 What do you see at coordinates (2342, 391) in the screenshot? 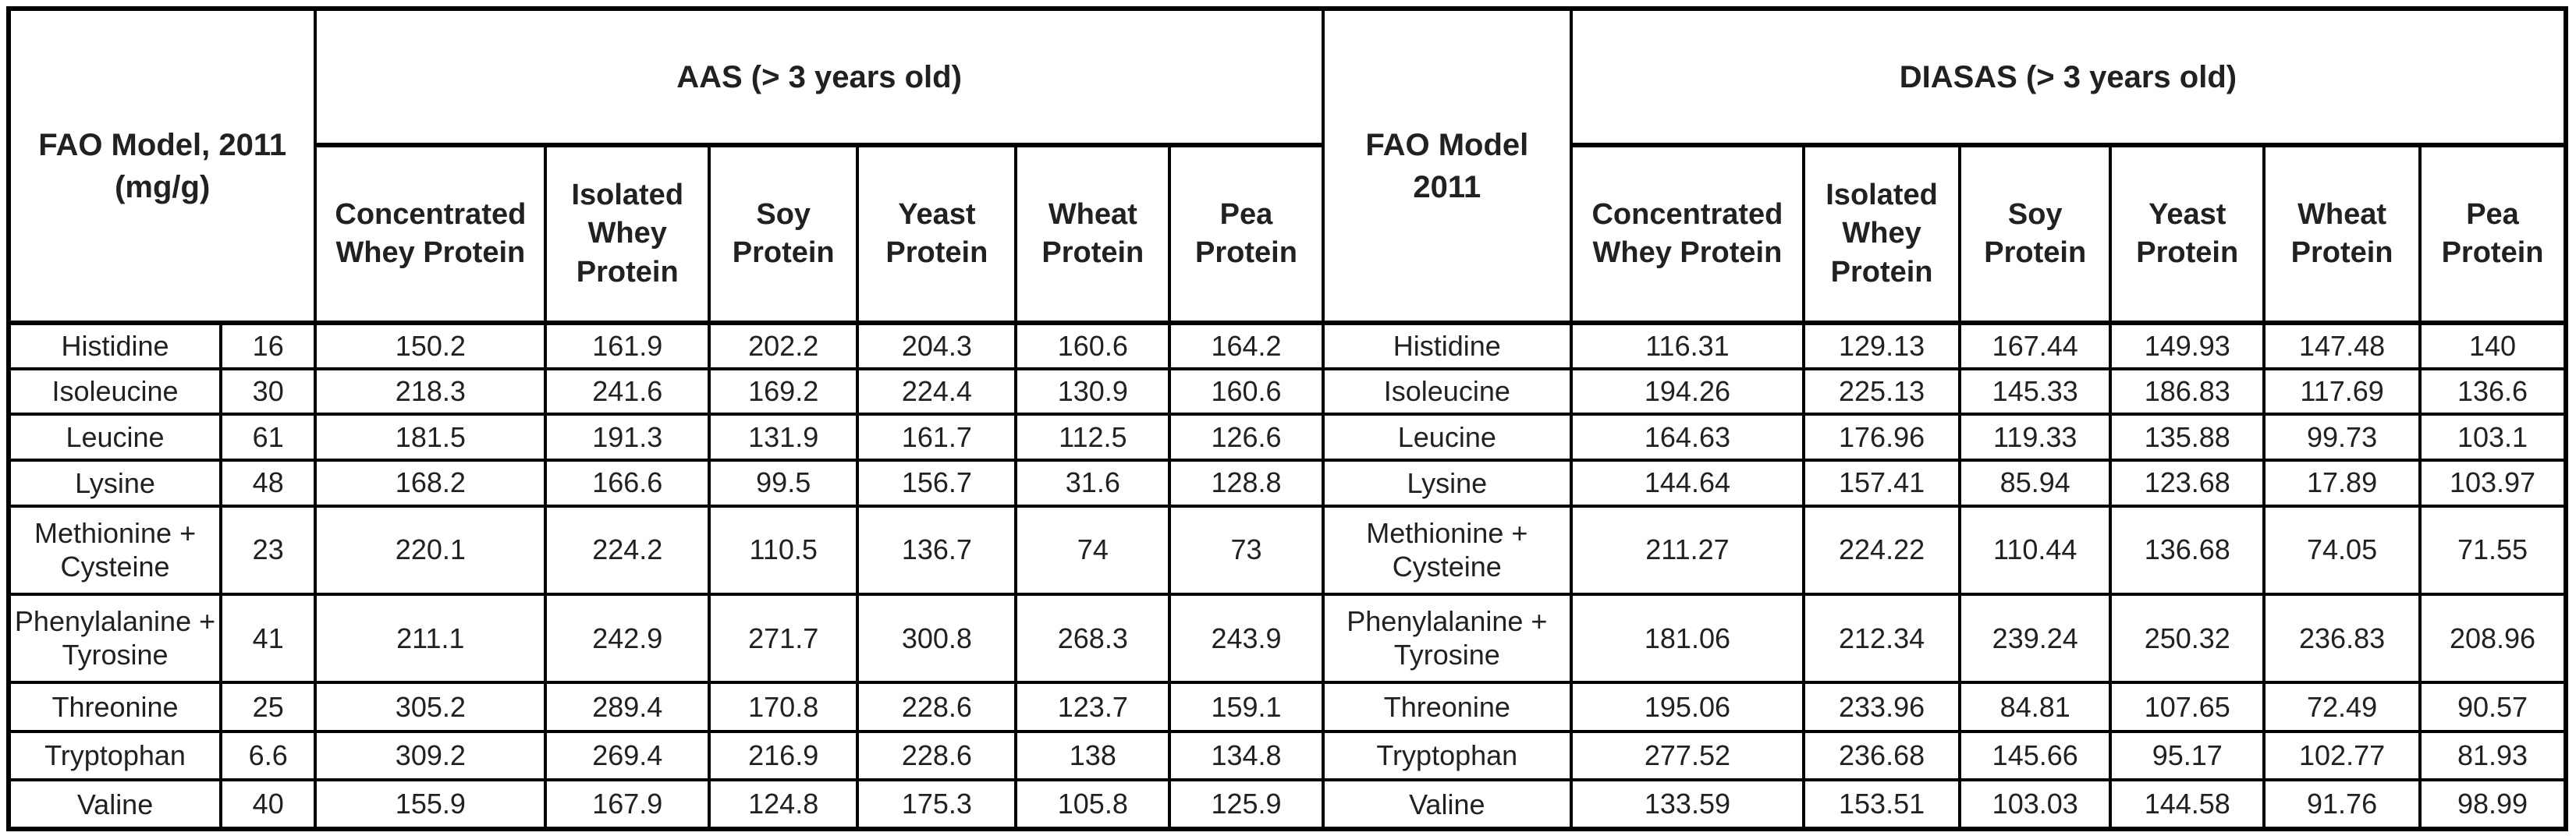
I see `diasas-score-cell: 117.69` at bounding box center [2342, 391].